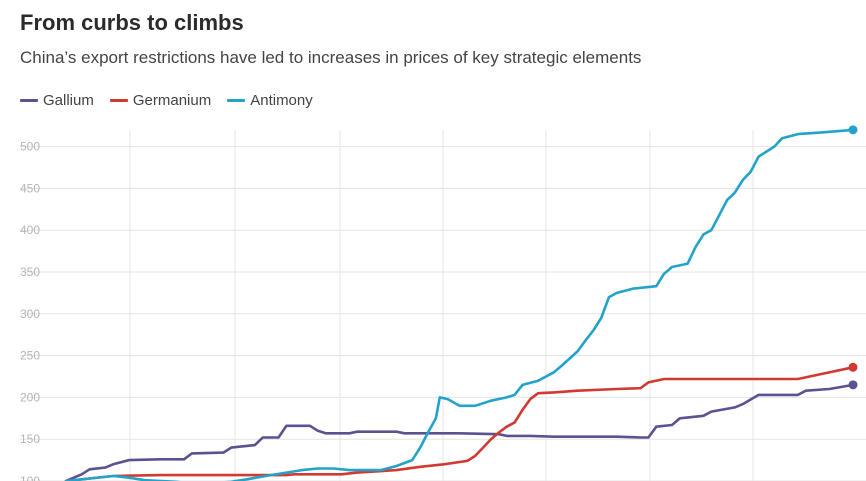 This screenshot has height=481, width=866. What do you see at coordinates (172, 100) in the screenshot?
I see `legend-label-germanium: Germanium` at bounding box center [172, 100].